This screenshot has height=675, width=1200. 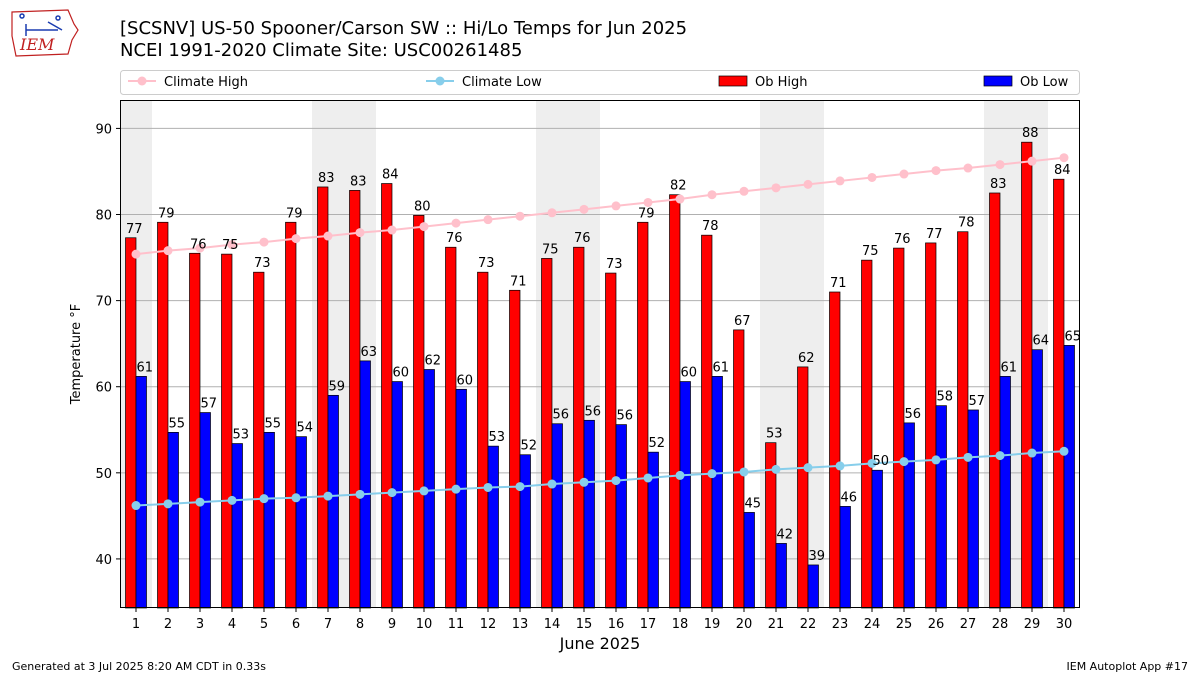 I want to click on ob-low-label: 46, so click(x=849, y=497).